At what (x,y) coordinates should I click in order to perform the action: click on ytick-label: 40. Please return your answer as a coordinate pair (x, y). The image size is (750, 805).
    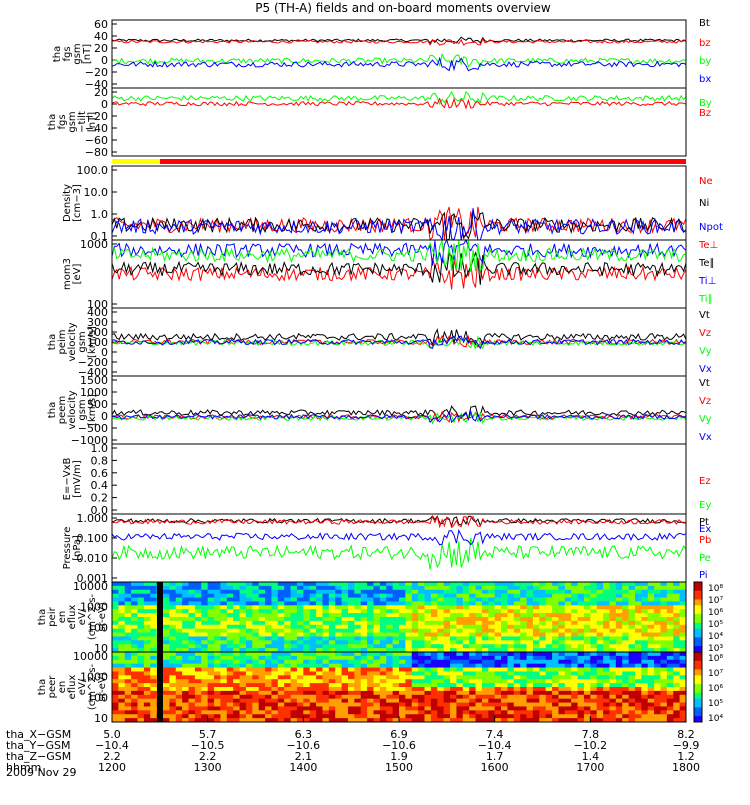
    Looking at the image, I should click on (101, 36).